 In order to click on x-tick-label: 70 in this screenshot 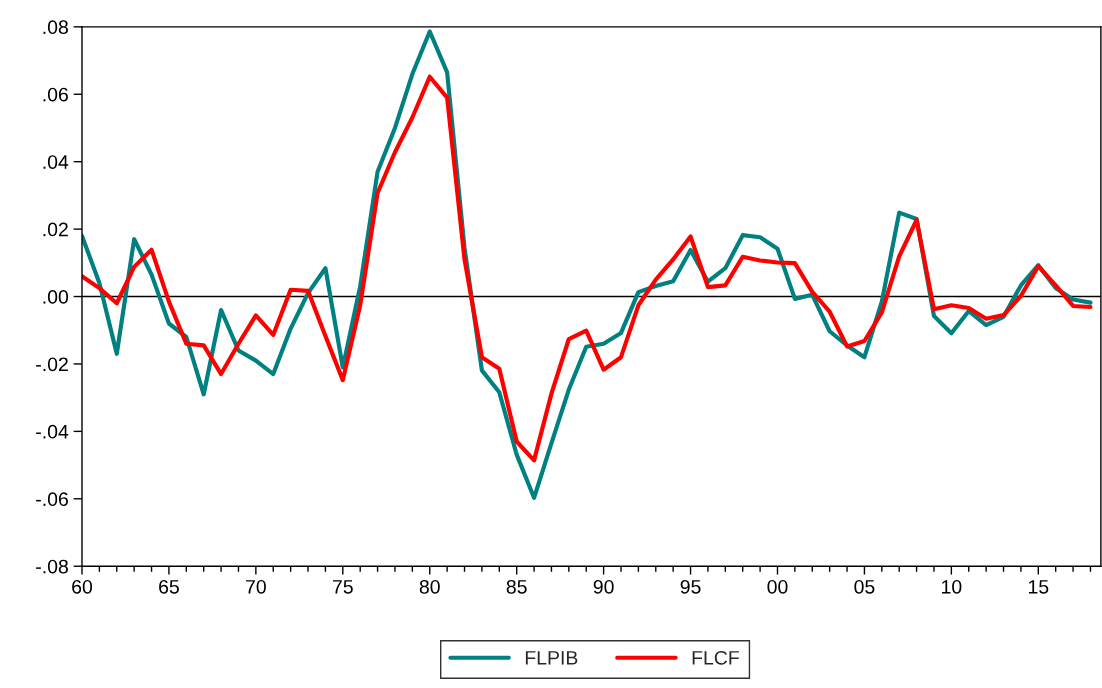, I will do `click(256, 586)`.